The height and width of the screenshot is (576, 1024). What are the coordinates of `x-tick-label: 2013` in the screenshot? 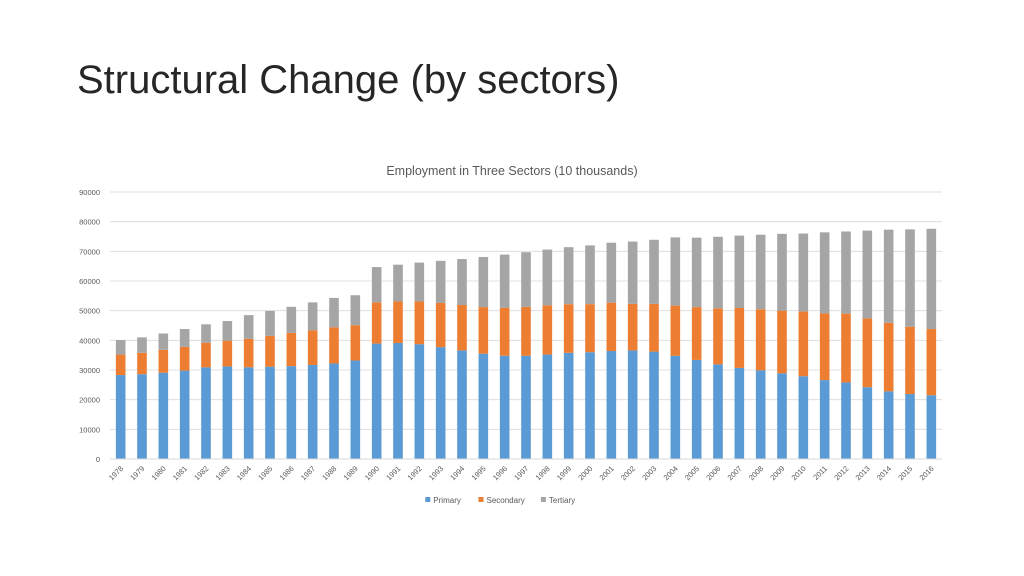 It's located at (863, 473).